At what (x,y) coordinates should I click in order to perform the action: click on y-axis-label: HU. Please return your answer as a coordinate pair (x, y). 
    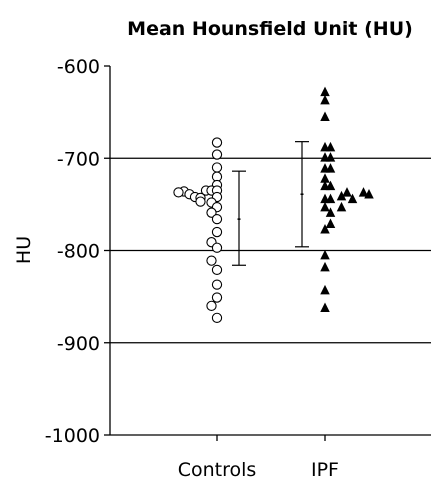
    Looking at the image, I should click on (24, 250).